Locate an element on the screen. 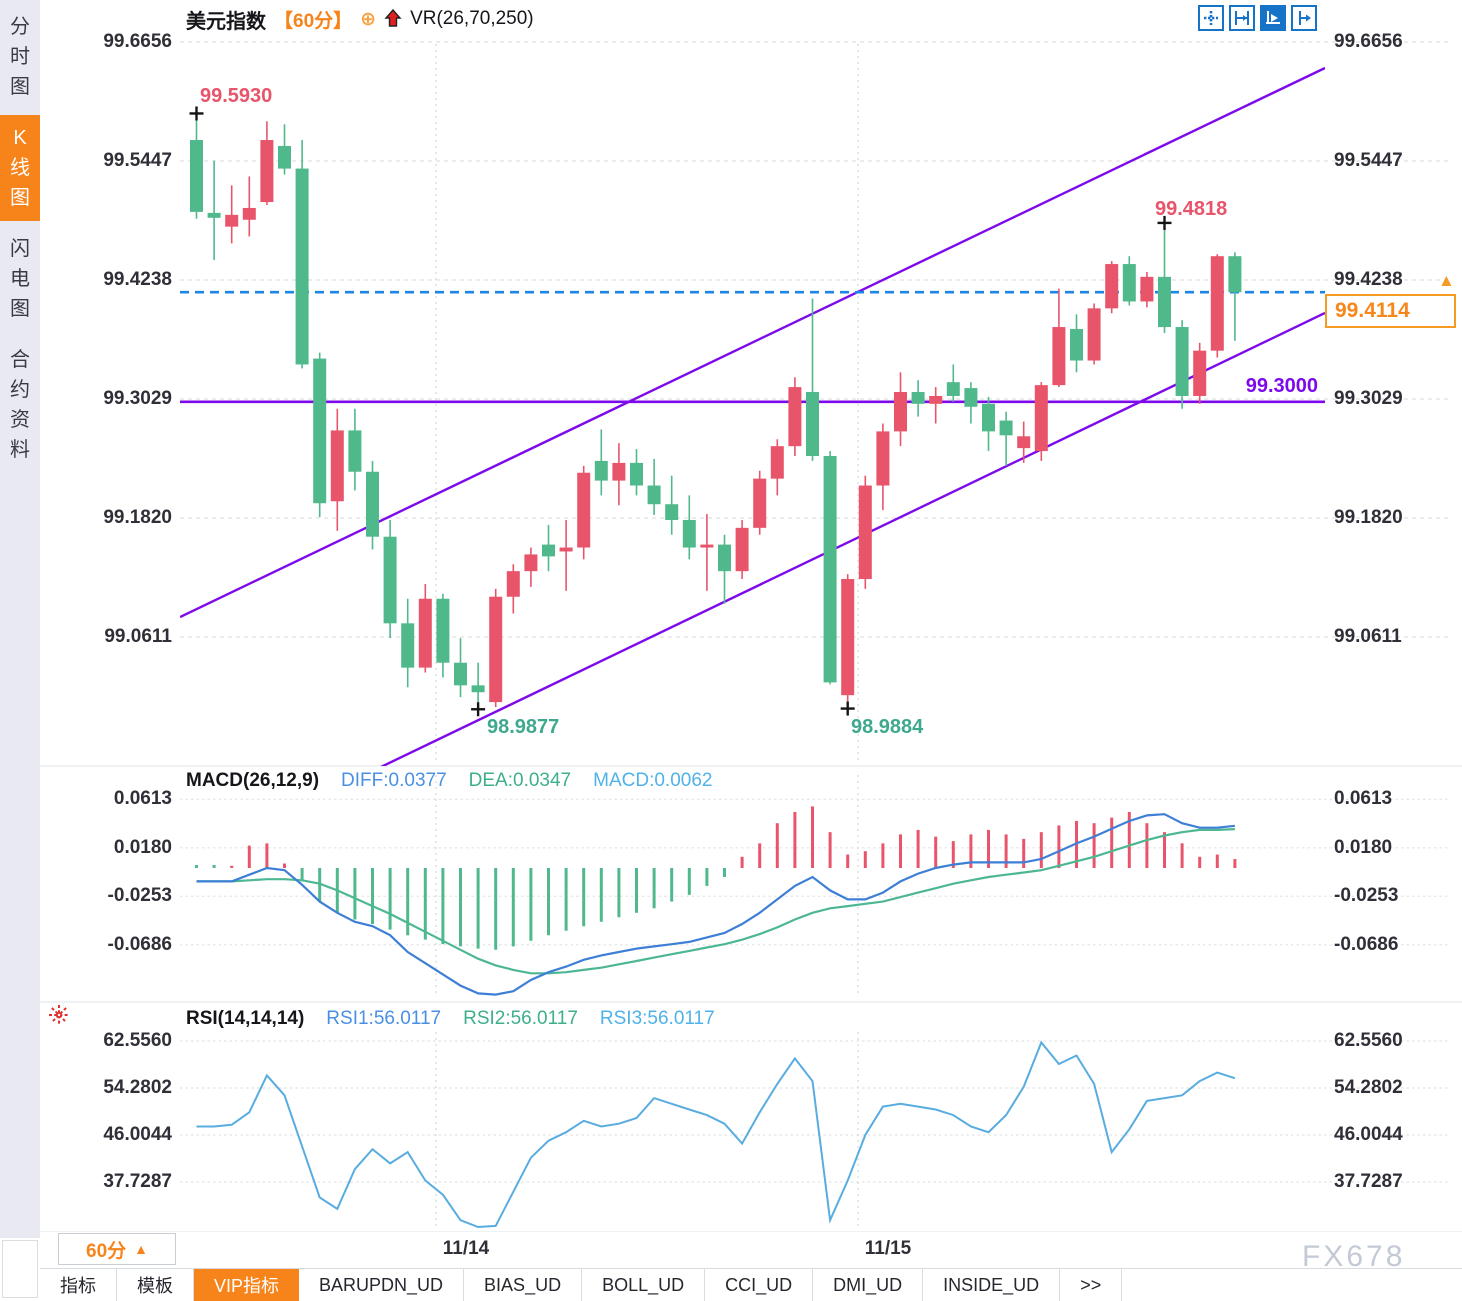 The image size is (1462, 1301). period-button-label: 60分 is located at coordinates (106, 1251).